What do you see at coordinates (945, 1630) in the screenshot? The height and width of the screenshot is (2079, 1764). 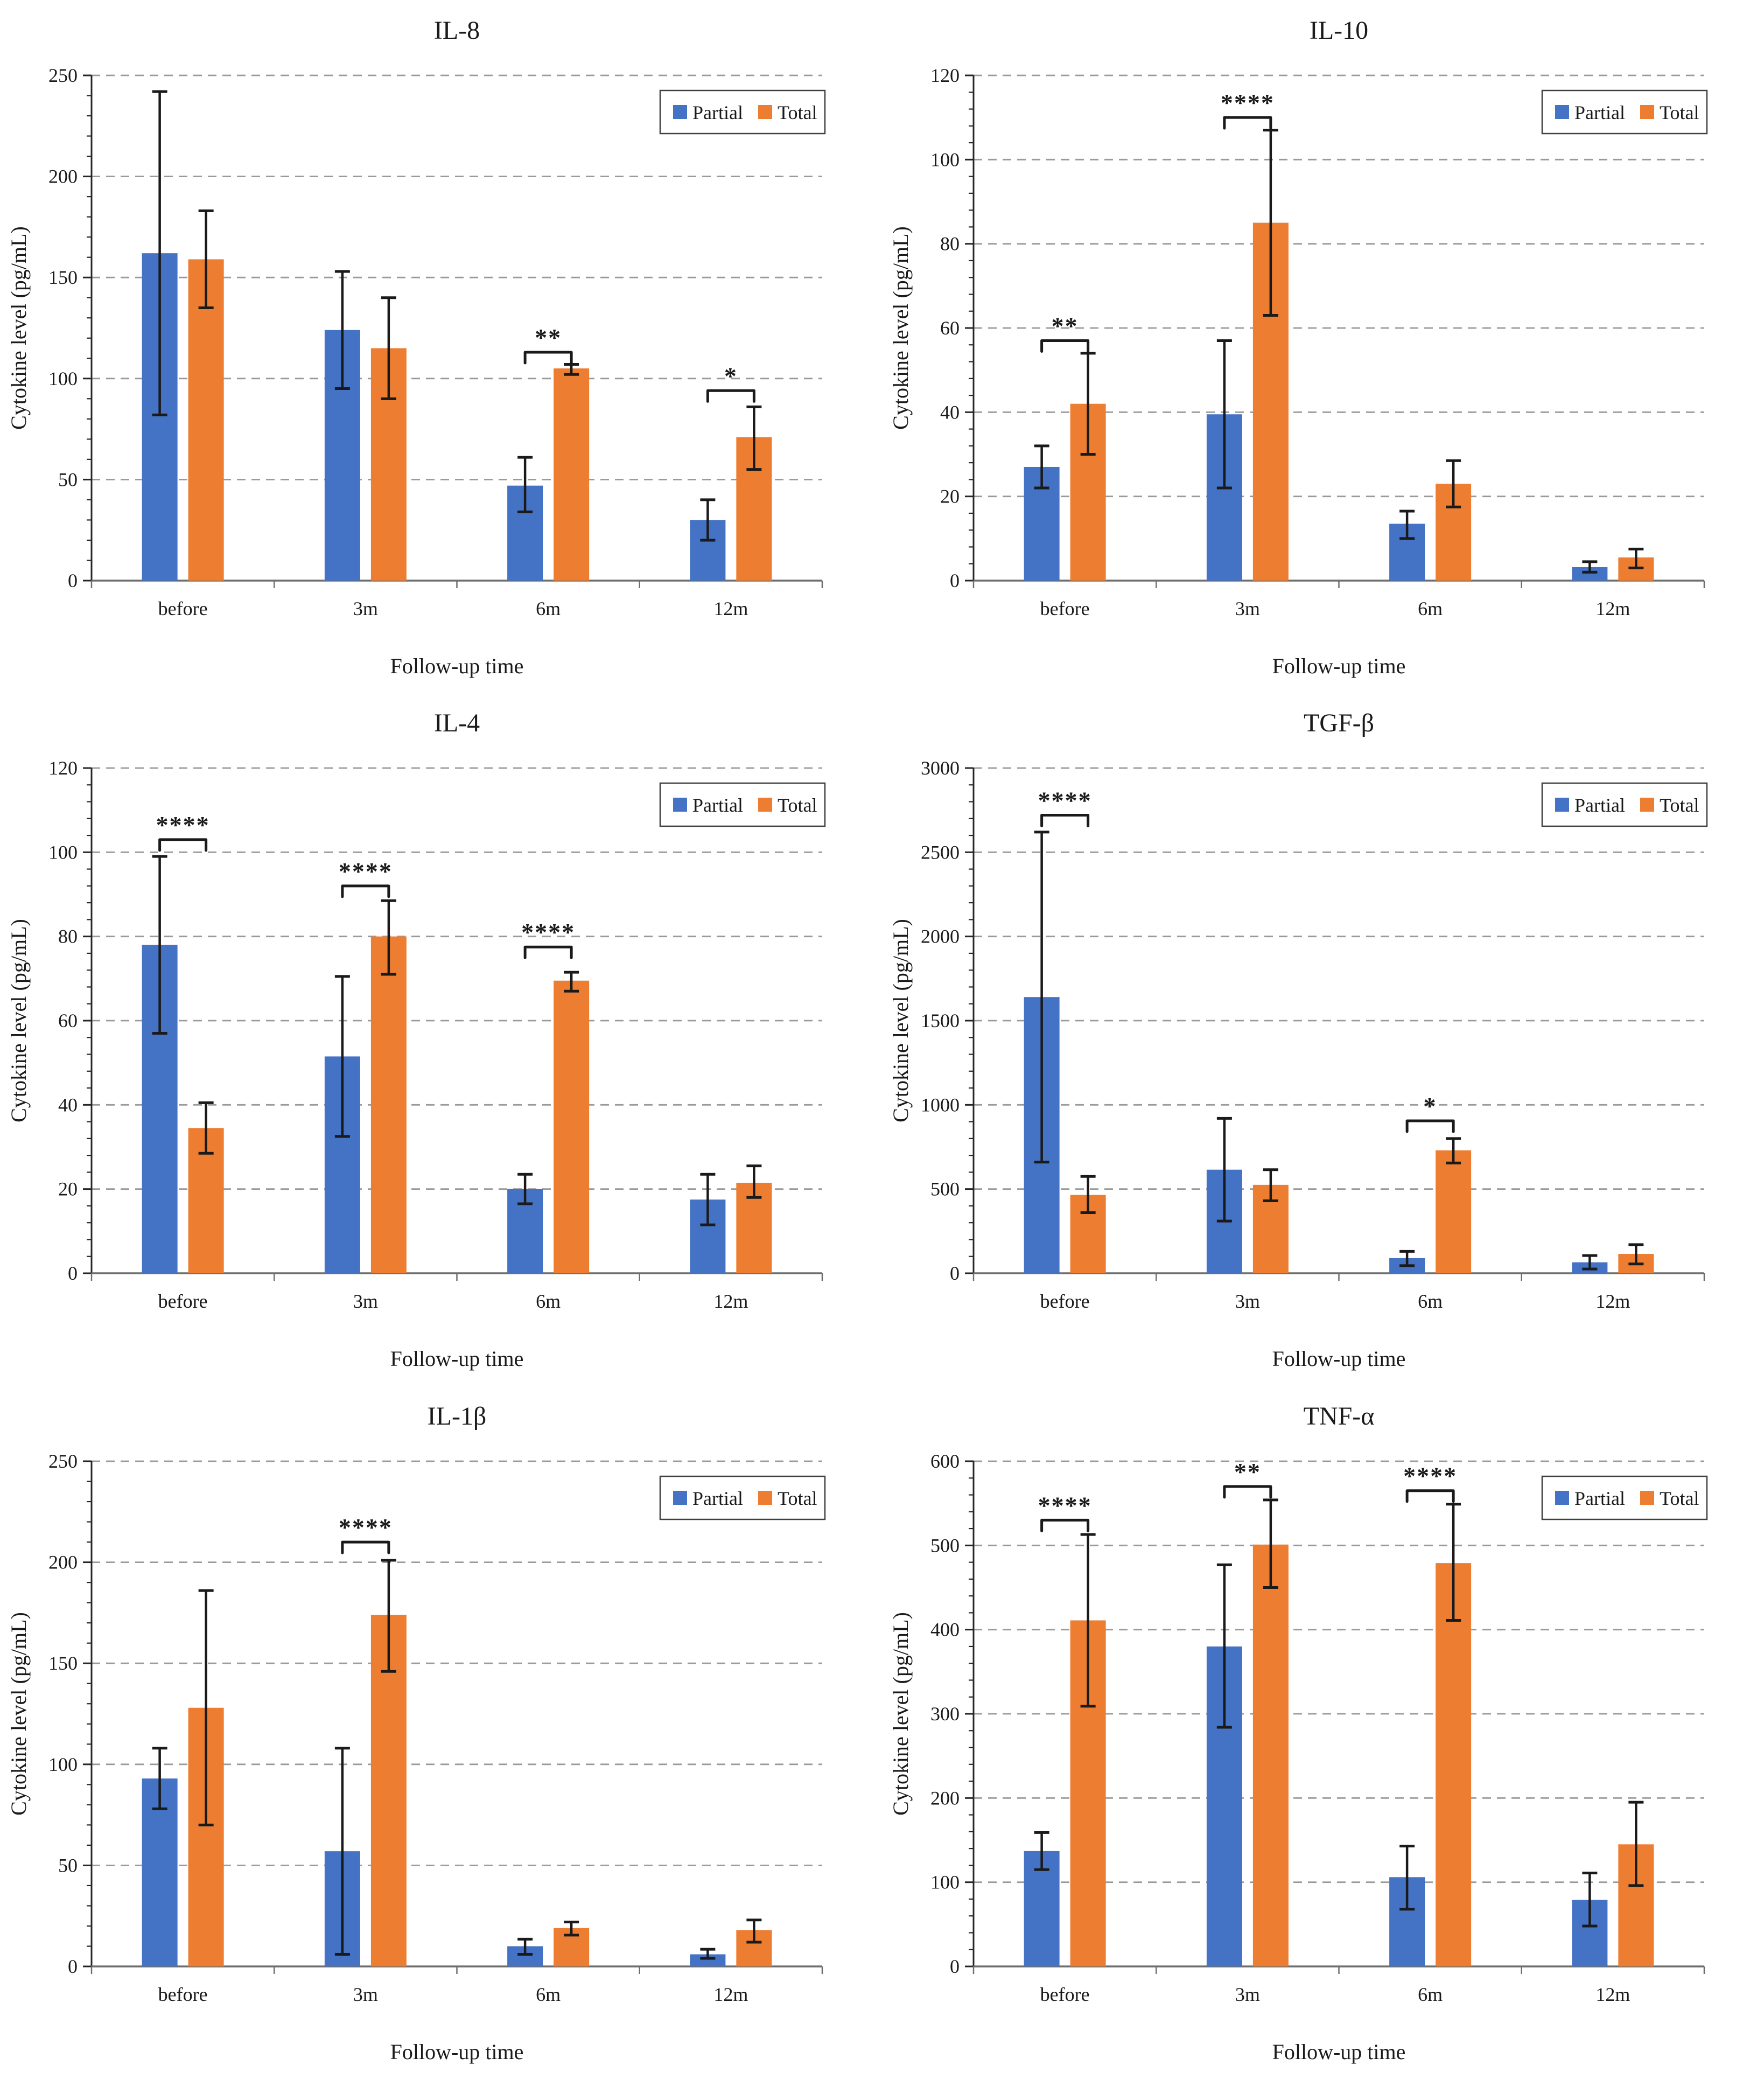 I see `y-tick-label: 400` at bounding box center [945, 1630].